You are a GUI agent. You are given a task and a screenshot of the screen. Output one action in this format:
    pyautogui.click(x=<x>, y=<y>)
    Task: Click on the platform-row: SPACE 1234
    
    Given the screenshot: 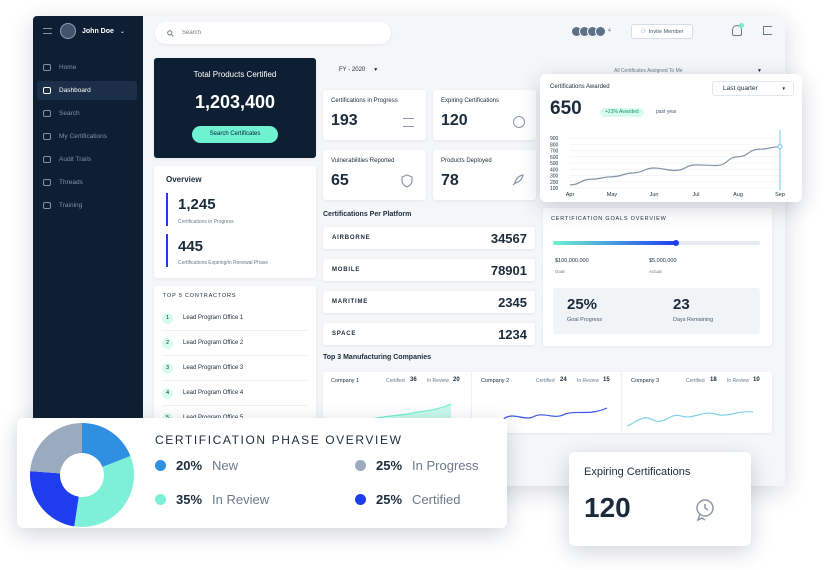 What is the action you would take?
    pyautogui.click(x=429, y=334)
    